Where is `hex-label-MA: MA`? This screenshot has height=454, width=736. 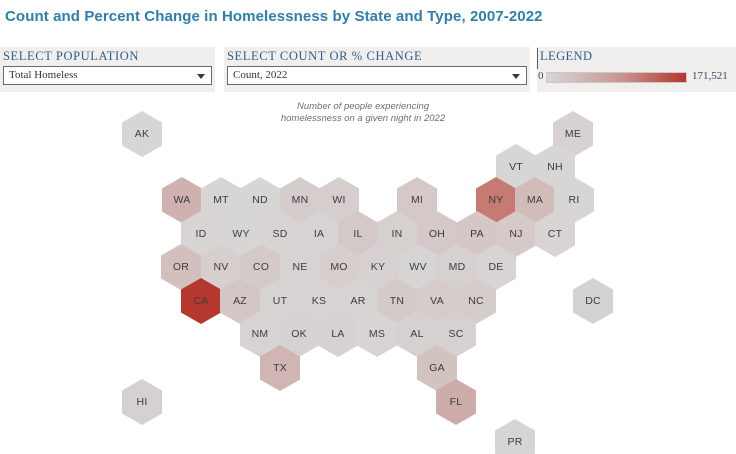
hex-label-MA: MA is located at coordinates (535, 200).